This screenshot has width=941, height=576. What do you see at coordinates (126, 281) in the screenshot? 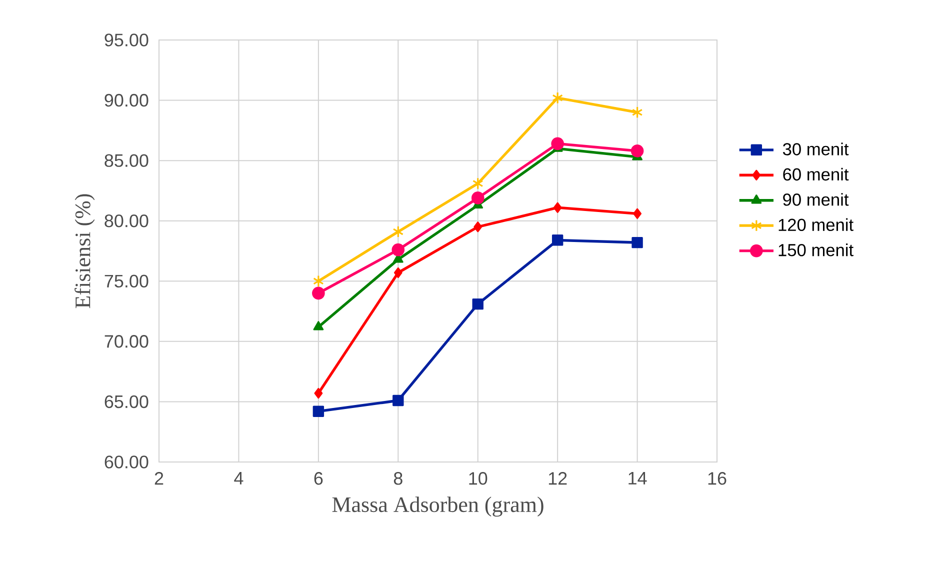
I see `y-tick-label: 75.00` at bounding box center [126, 281].